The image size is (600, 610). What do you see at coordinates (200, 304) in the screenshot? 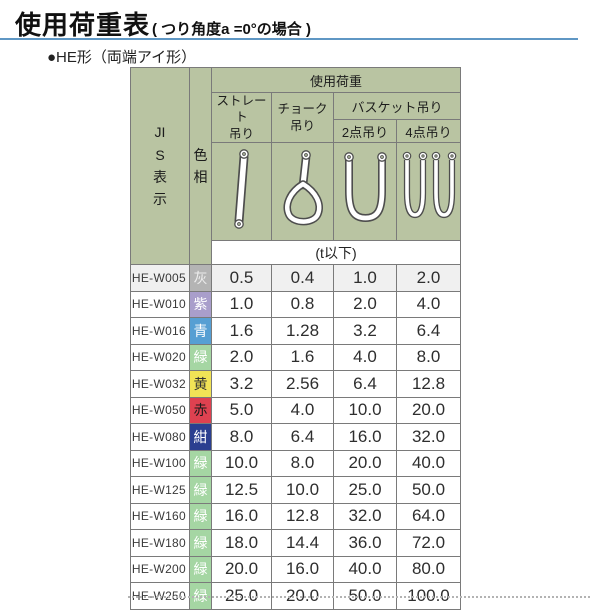
I see `color-chip: 紫` at bounding box center [200, 304].